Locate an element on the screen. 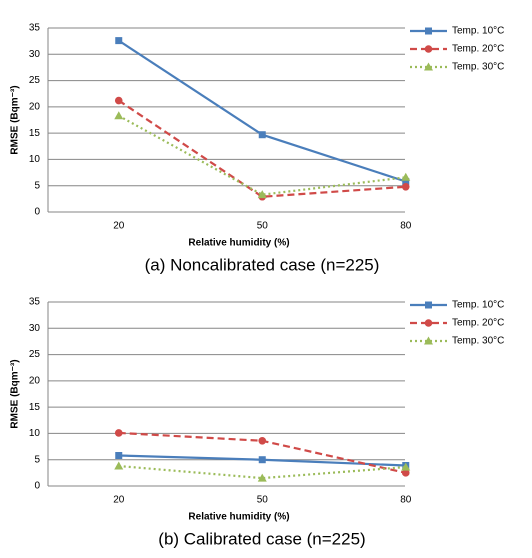  caption: (b) Calibrated case (n=225) is located at coordinates (261, 538).